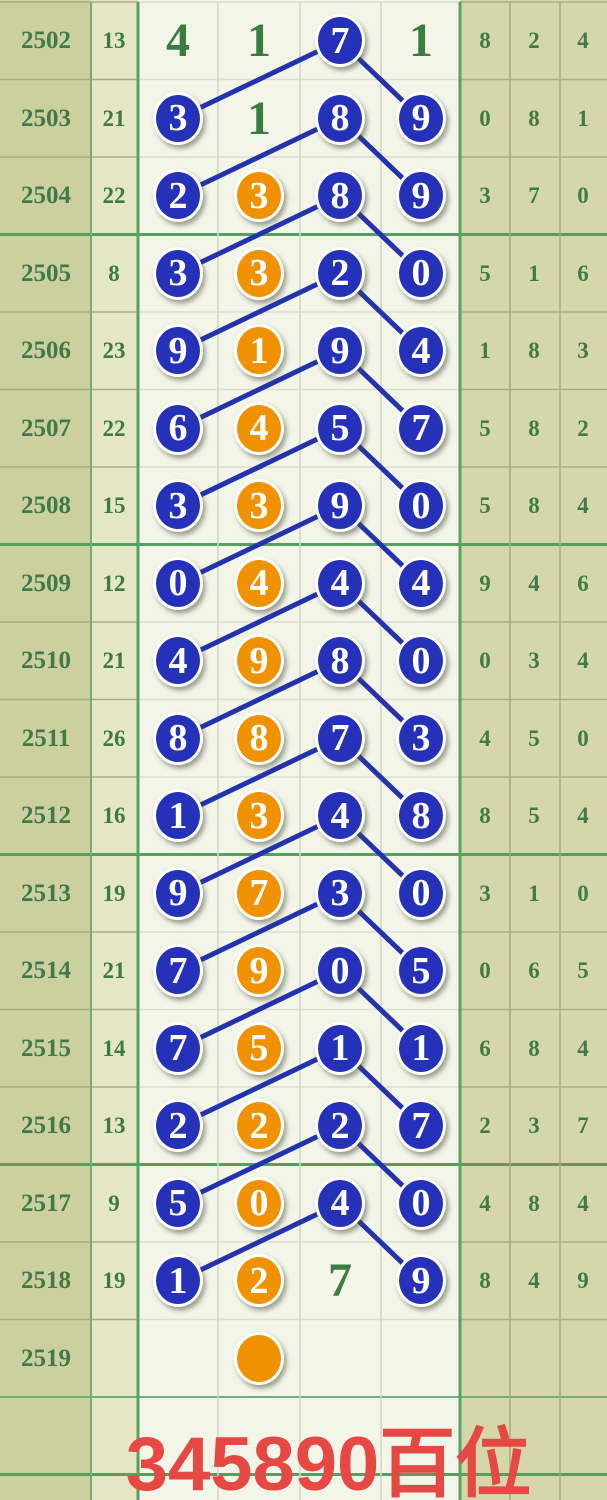 This screenshot has height=1500, width=607. I want to click on period-column-bg, so click(45, 750).